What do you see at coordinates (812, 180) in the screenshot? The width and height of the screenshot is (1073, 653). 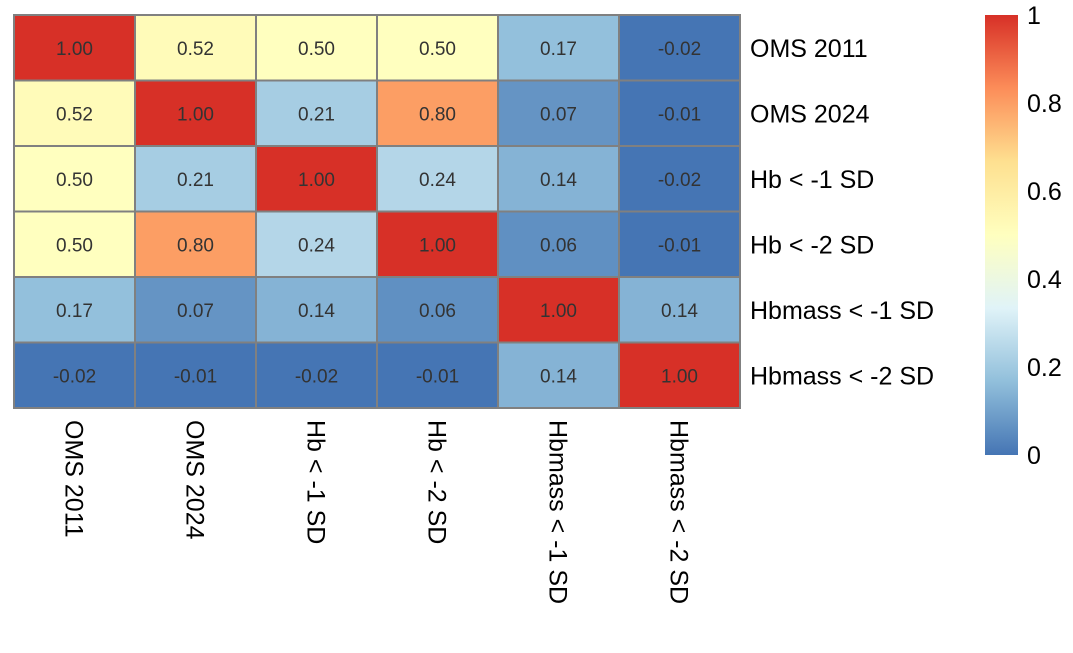 I see `row-label: Hb < -1 SD` at bounding box center [812, 180].